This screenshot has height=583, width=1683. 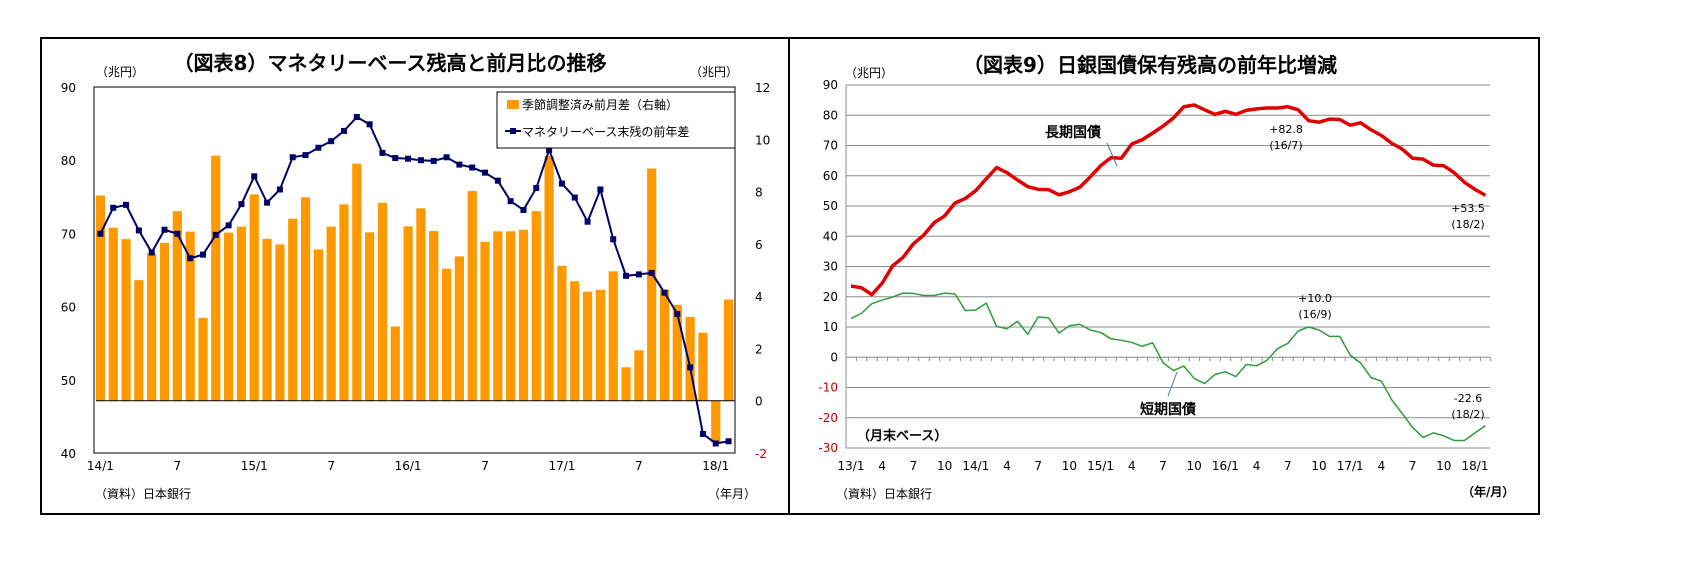 I want to click on y-tick-label: 90, so click(x=830, y=85).